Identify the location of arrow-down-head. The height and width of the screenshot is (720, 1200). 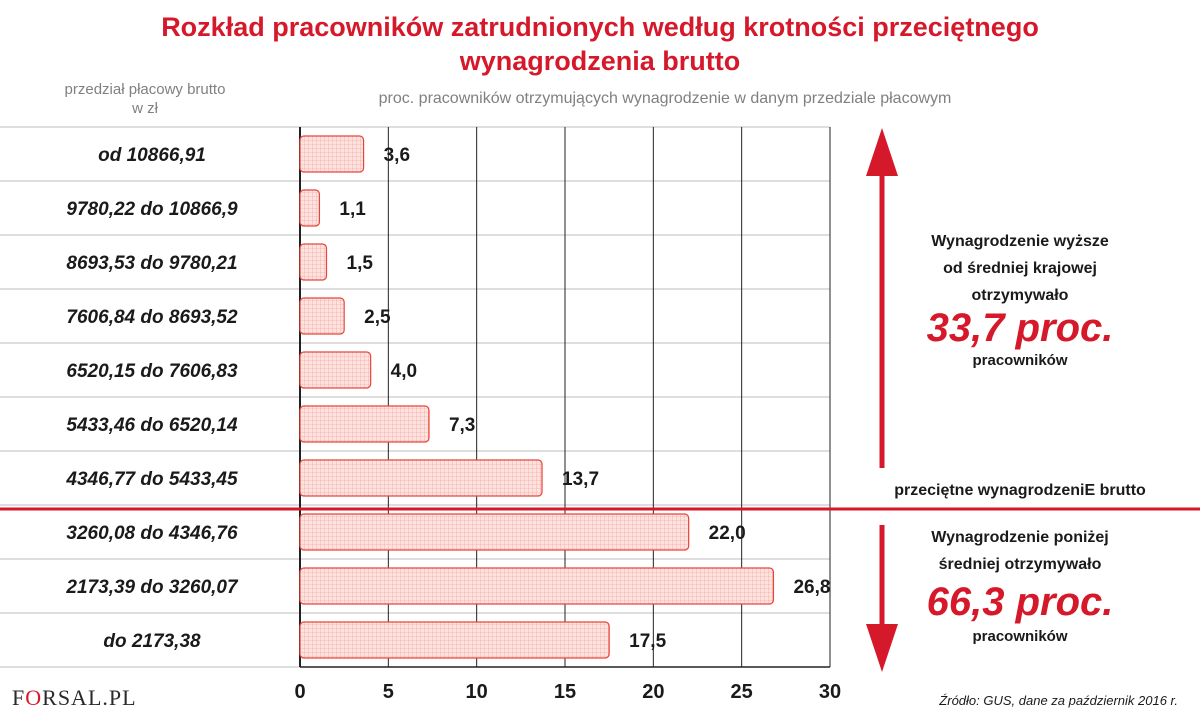
(882, 648).